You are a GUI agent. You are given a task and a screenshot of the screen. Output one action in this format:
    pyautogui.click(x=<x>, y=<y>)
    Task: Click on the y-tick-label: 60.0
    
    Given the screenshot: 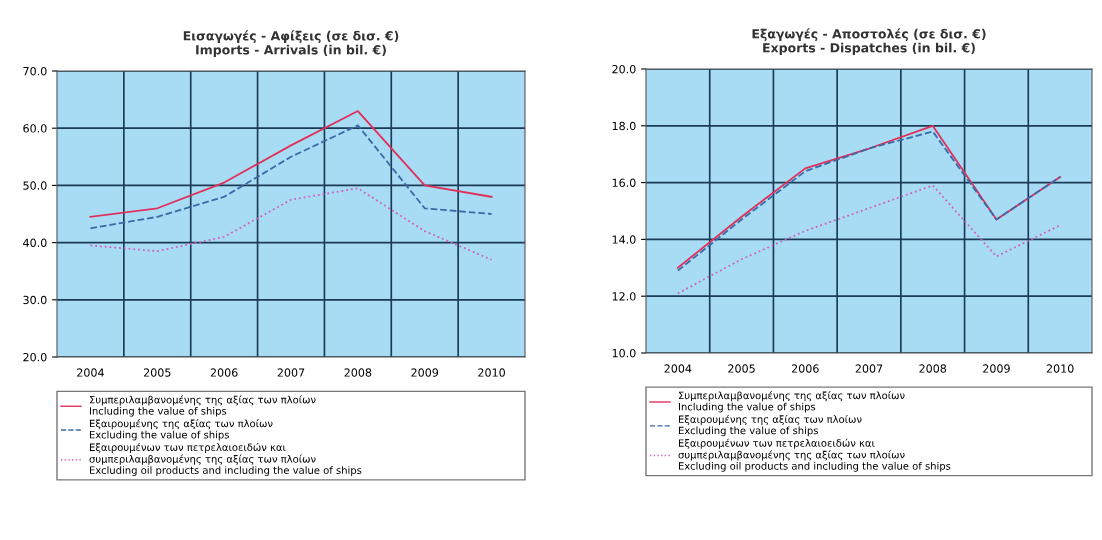 What is the action you would take?
    pyautogui.click(x=35, y=128)
    